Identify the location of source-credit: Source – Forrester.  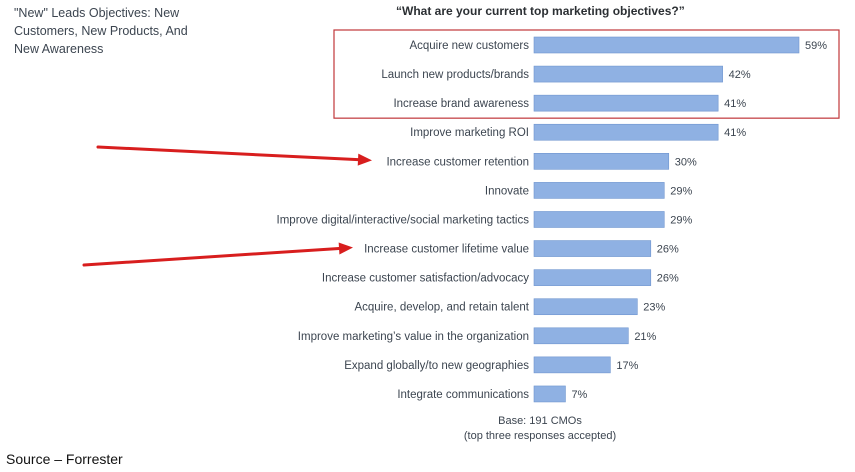
(64, 459).